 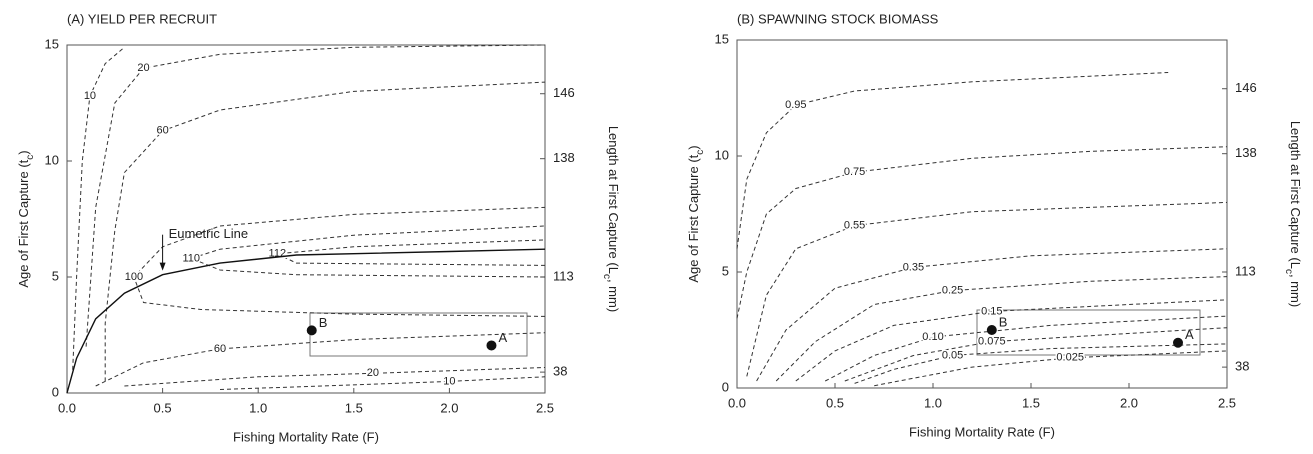 I want to click on chart-title: (B) SPAWNING STOCK BIOMASS, so click(x=838, y=18).